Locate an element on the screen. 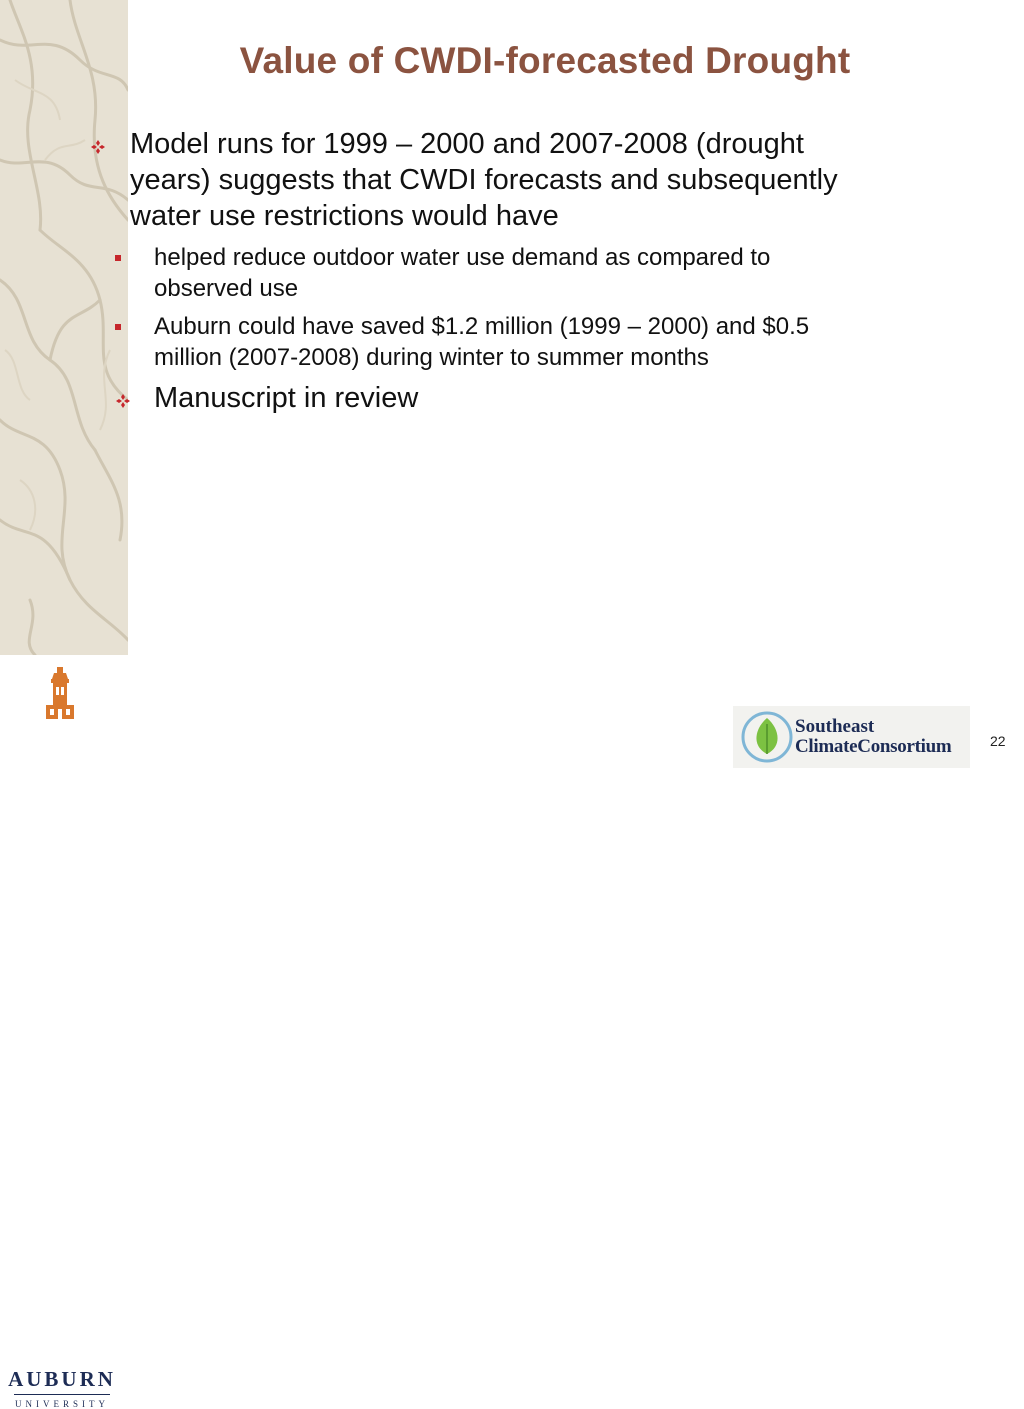 Image resolution: width=1024 pixels, height=1409 pixels. slide-number: 22 is located at coordinates (998, 741).